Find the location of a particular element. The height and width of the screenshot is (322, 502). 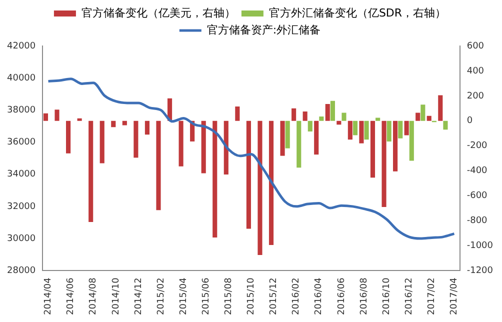

x-tick-label: 2014/12 is located at coordinates (139, 296).